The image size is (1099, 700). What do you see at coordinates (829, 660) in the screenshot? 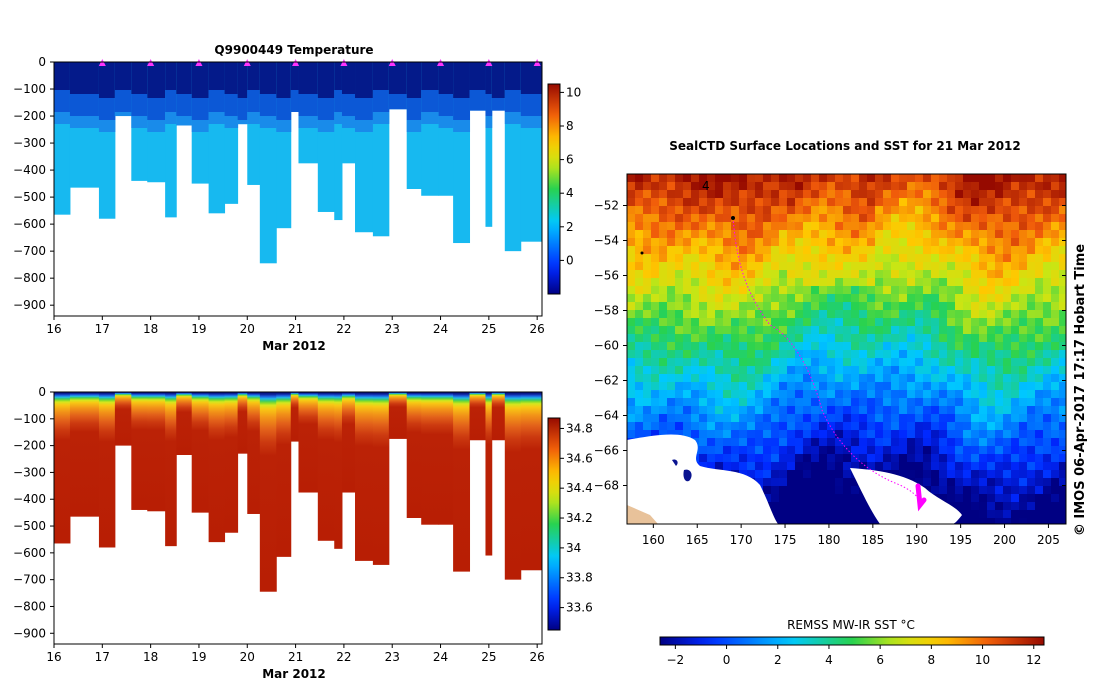
I see `sst-colorbar-tick-label: 4` at bounding box center [829, 660].